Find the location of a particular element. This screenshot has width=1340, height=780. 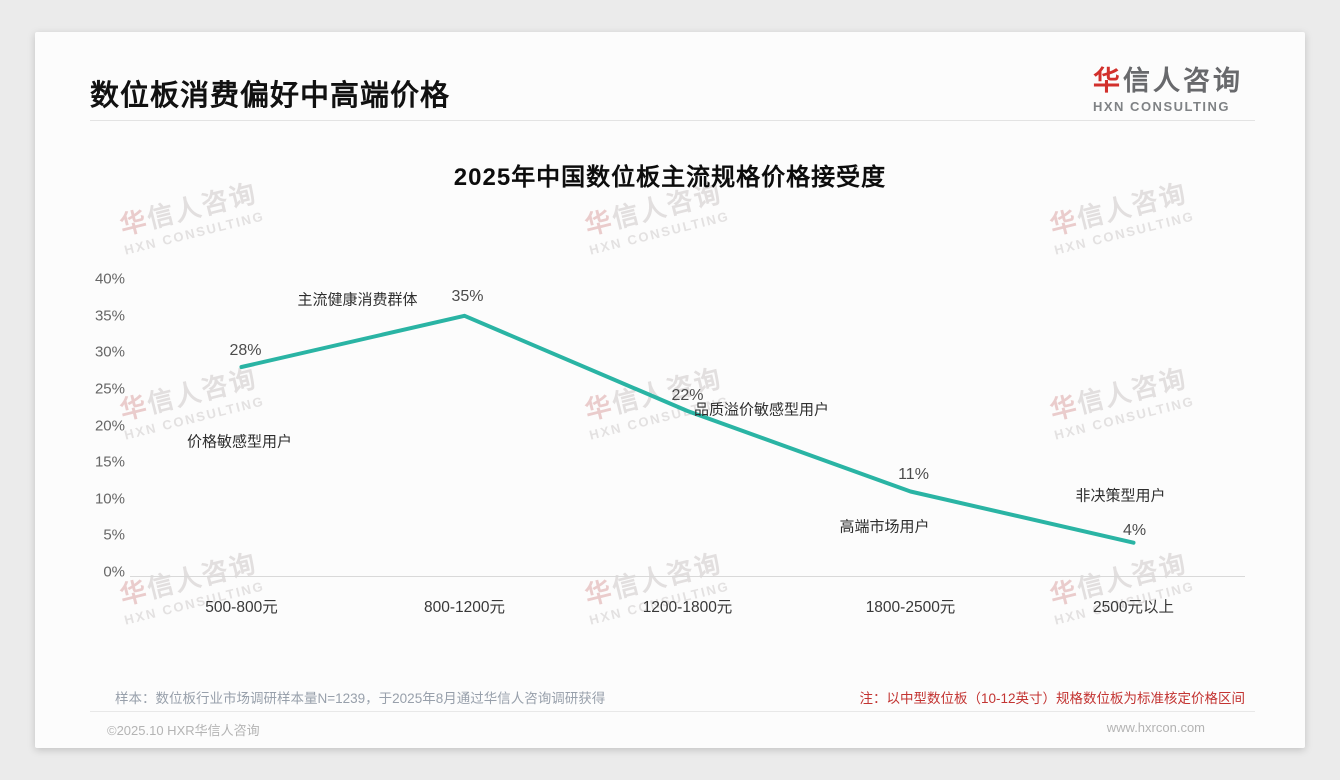

logo-en-text: HXN CONSULTING is located at coordinates (1162, 106).